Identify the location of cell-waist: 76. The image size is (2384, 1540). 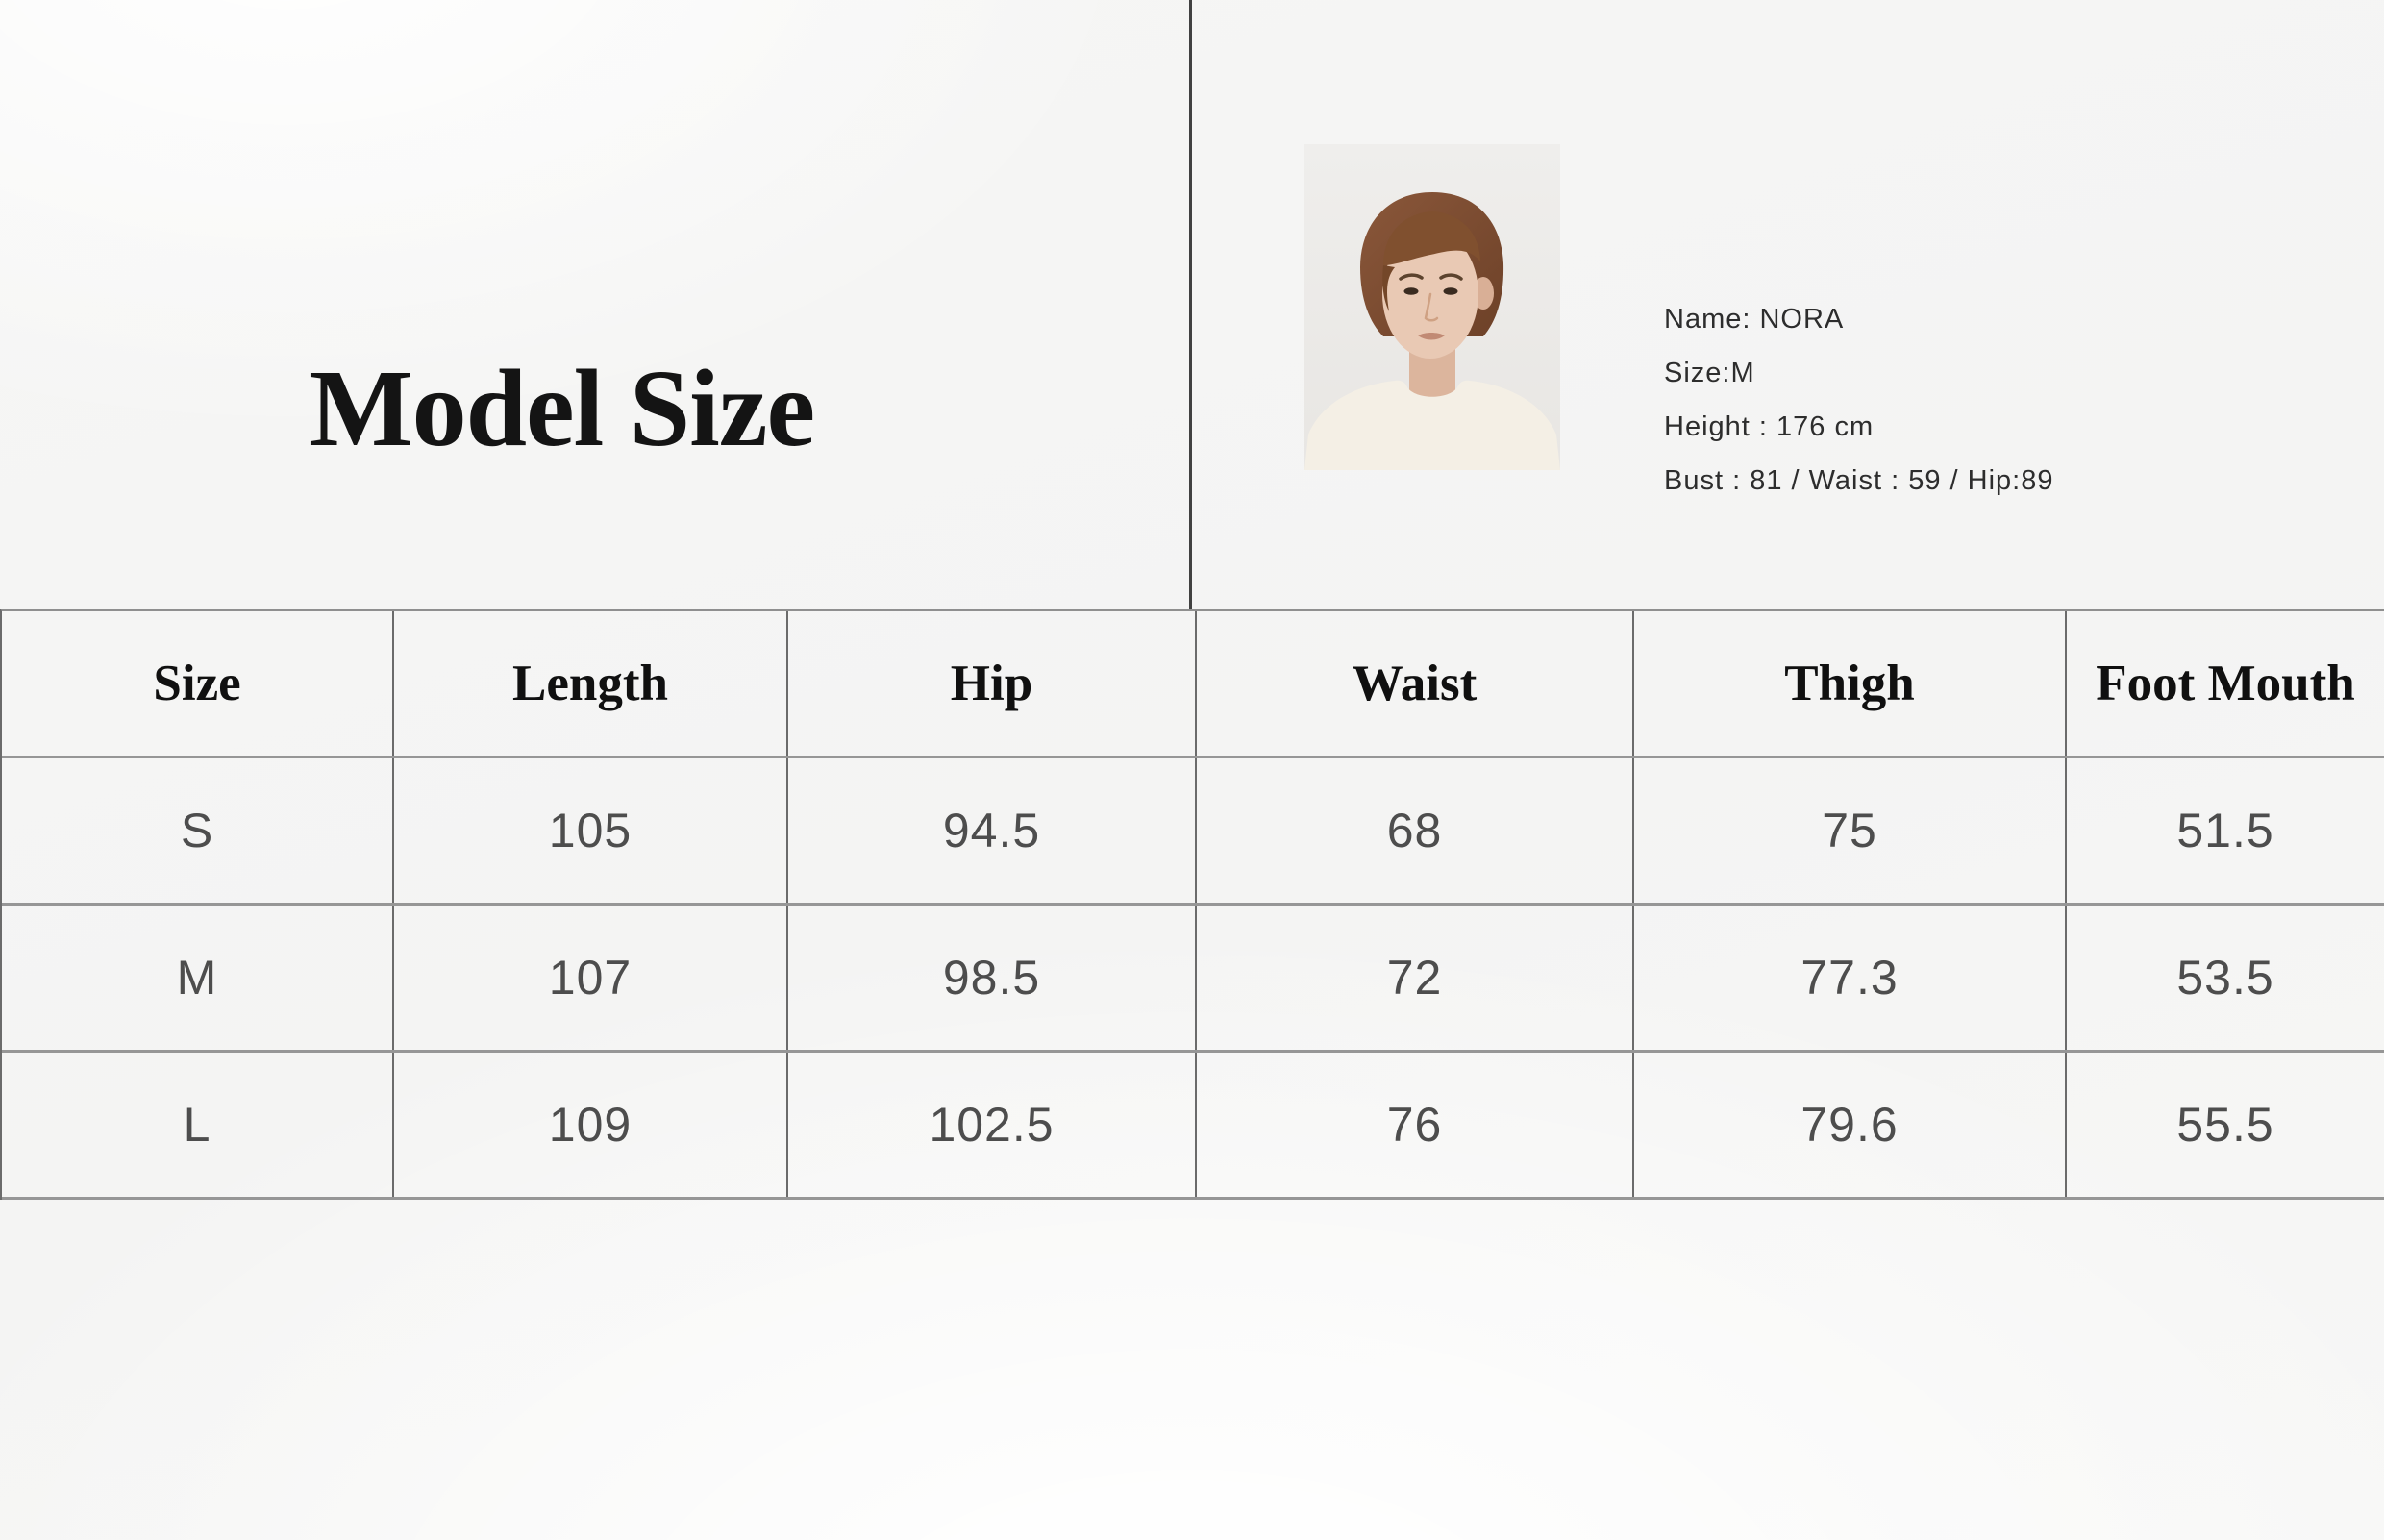
(1415, 1125).